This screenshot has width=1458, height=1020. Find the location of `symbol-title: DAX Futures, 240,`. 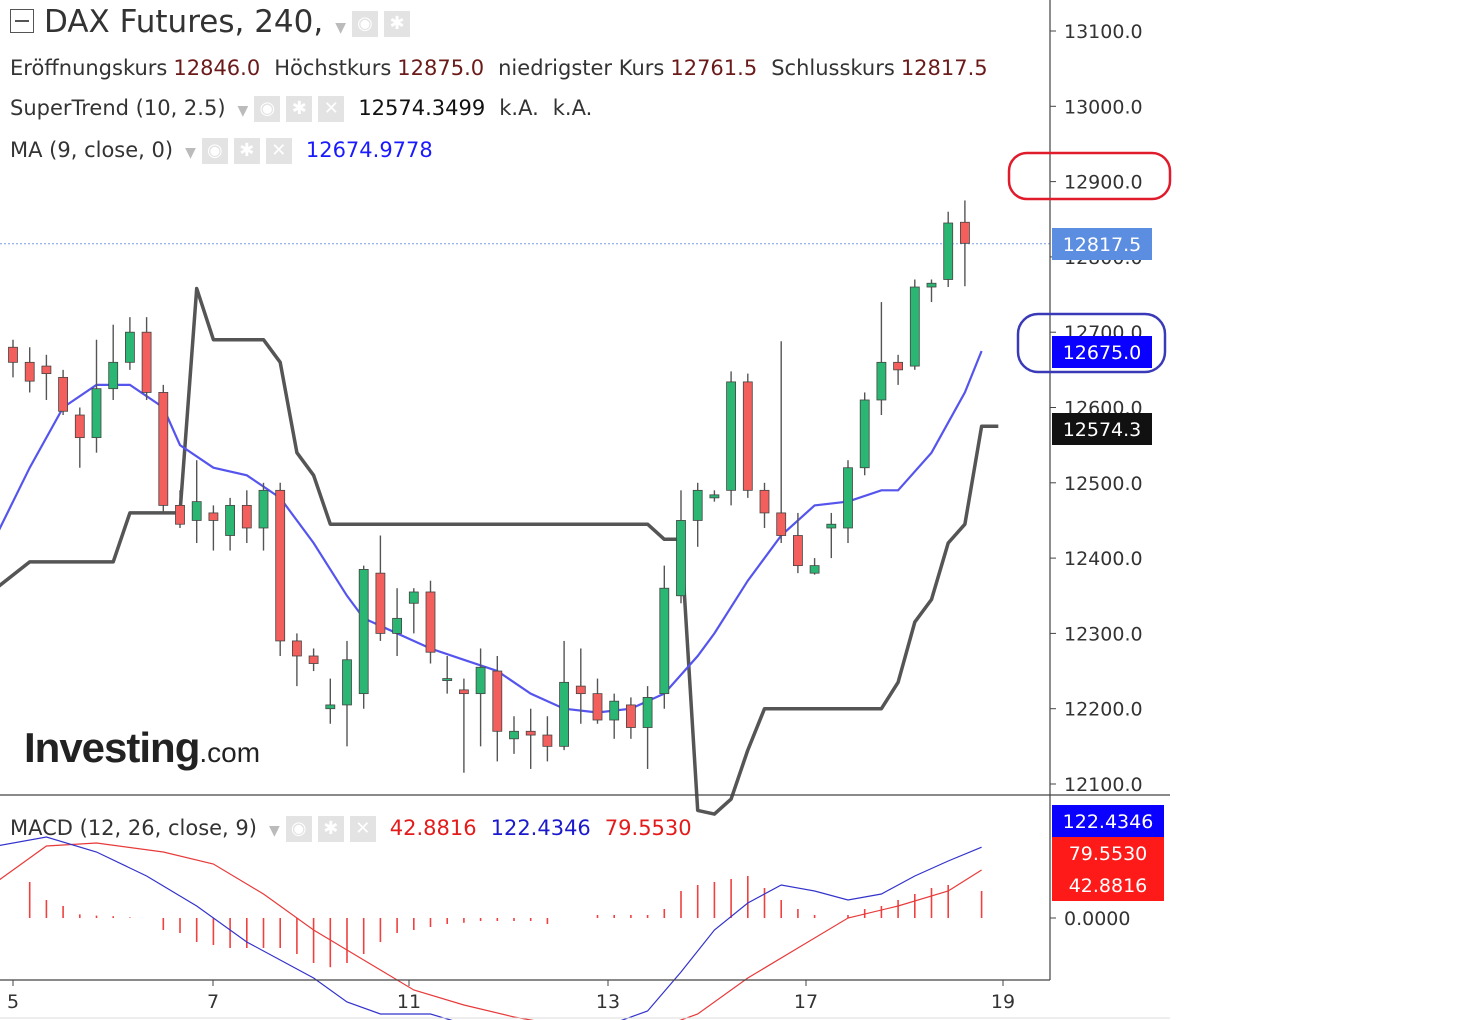

symbol-title: DAX Futures, 240, is located at coordinates (184, 22).